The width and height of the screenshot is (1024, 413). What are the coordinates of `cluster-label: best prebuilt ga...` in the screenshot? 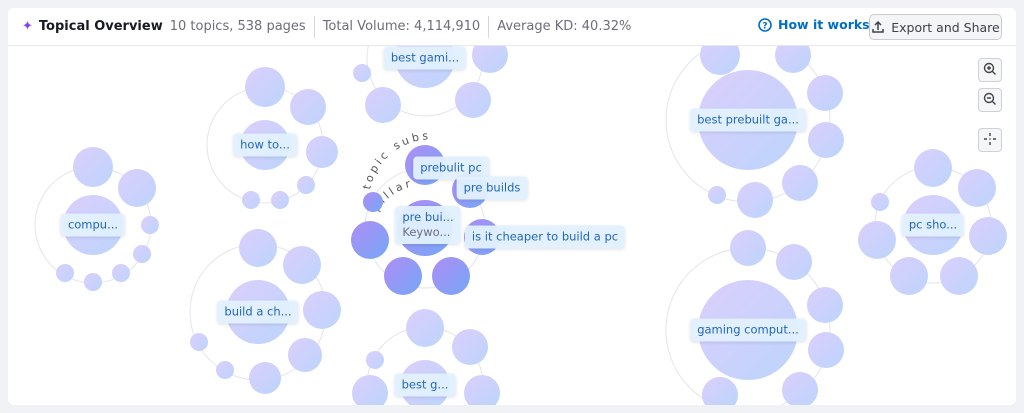 It's located at (748, 120).